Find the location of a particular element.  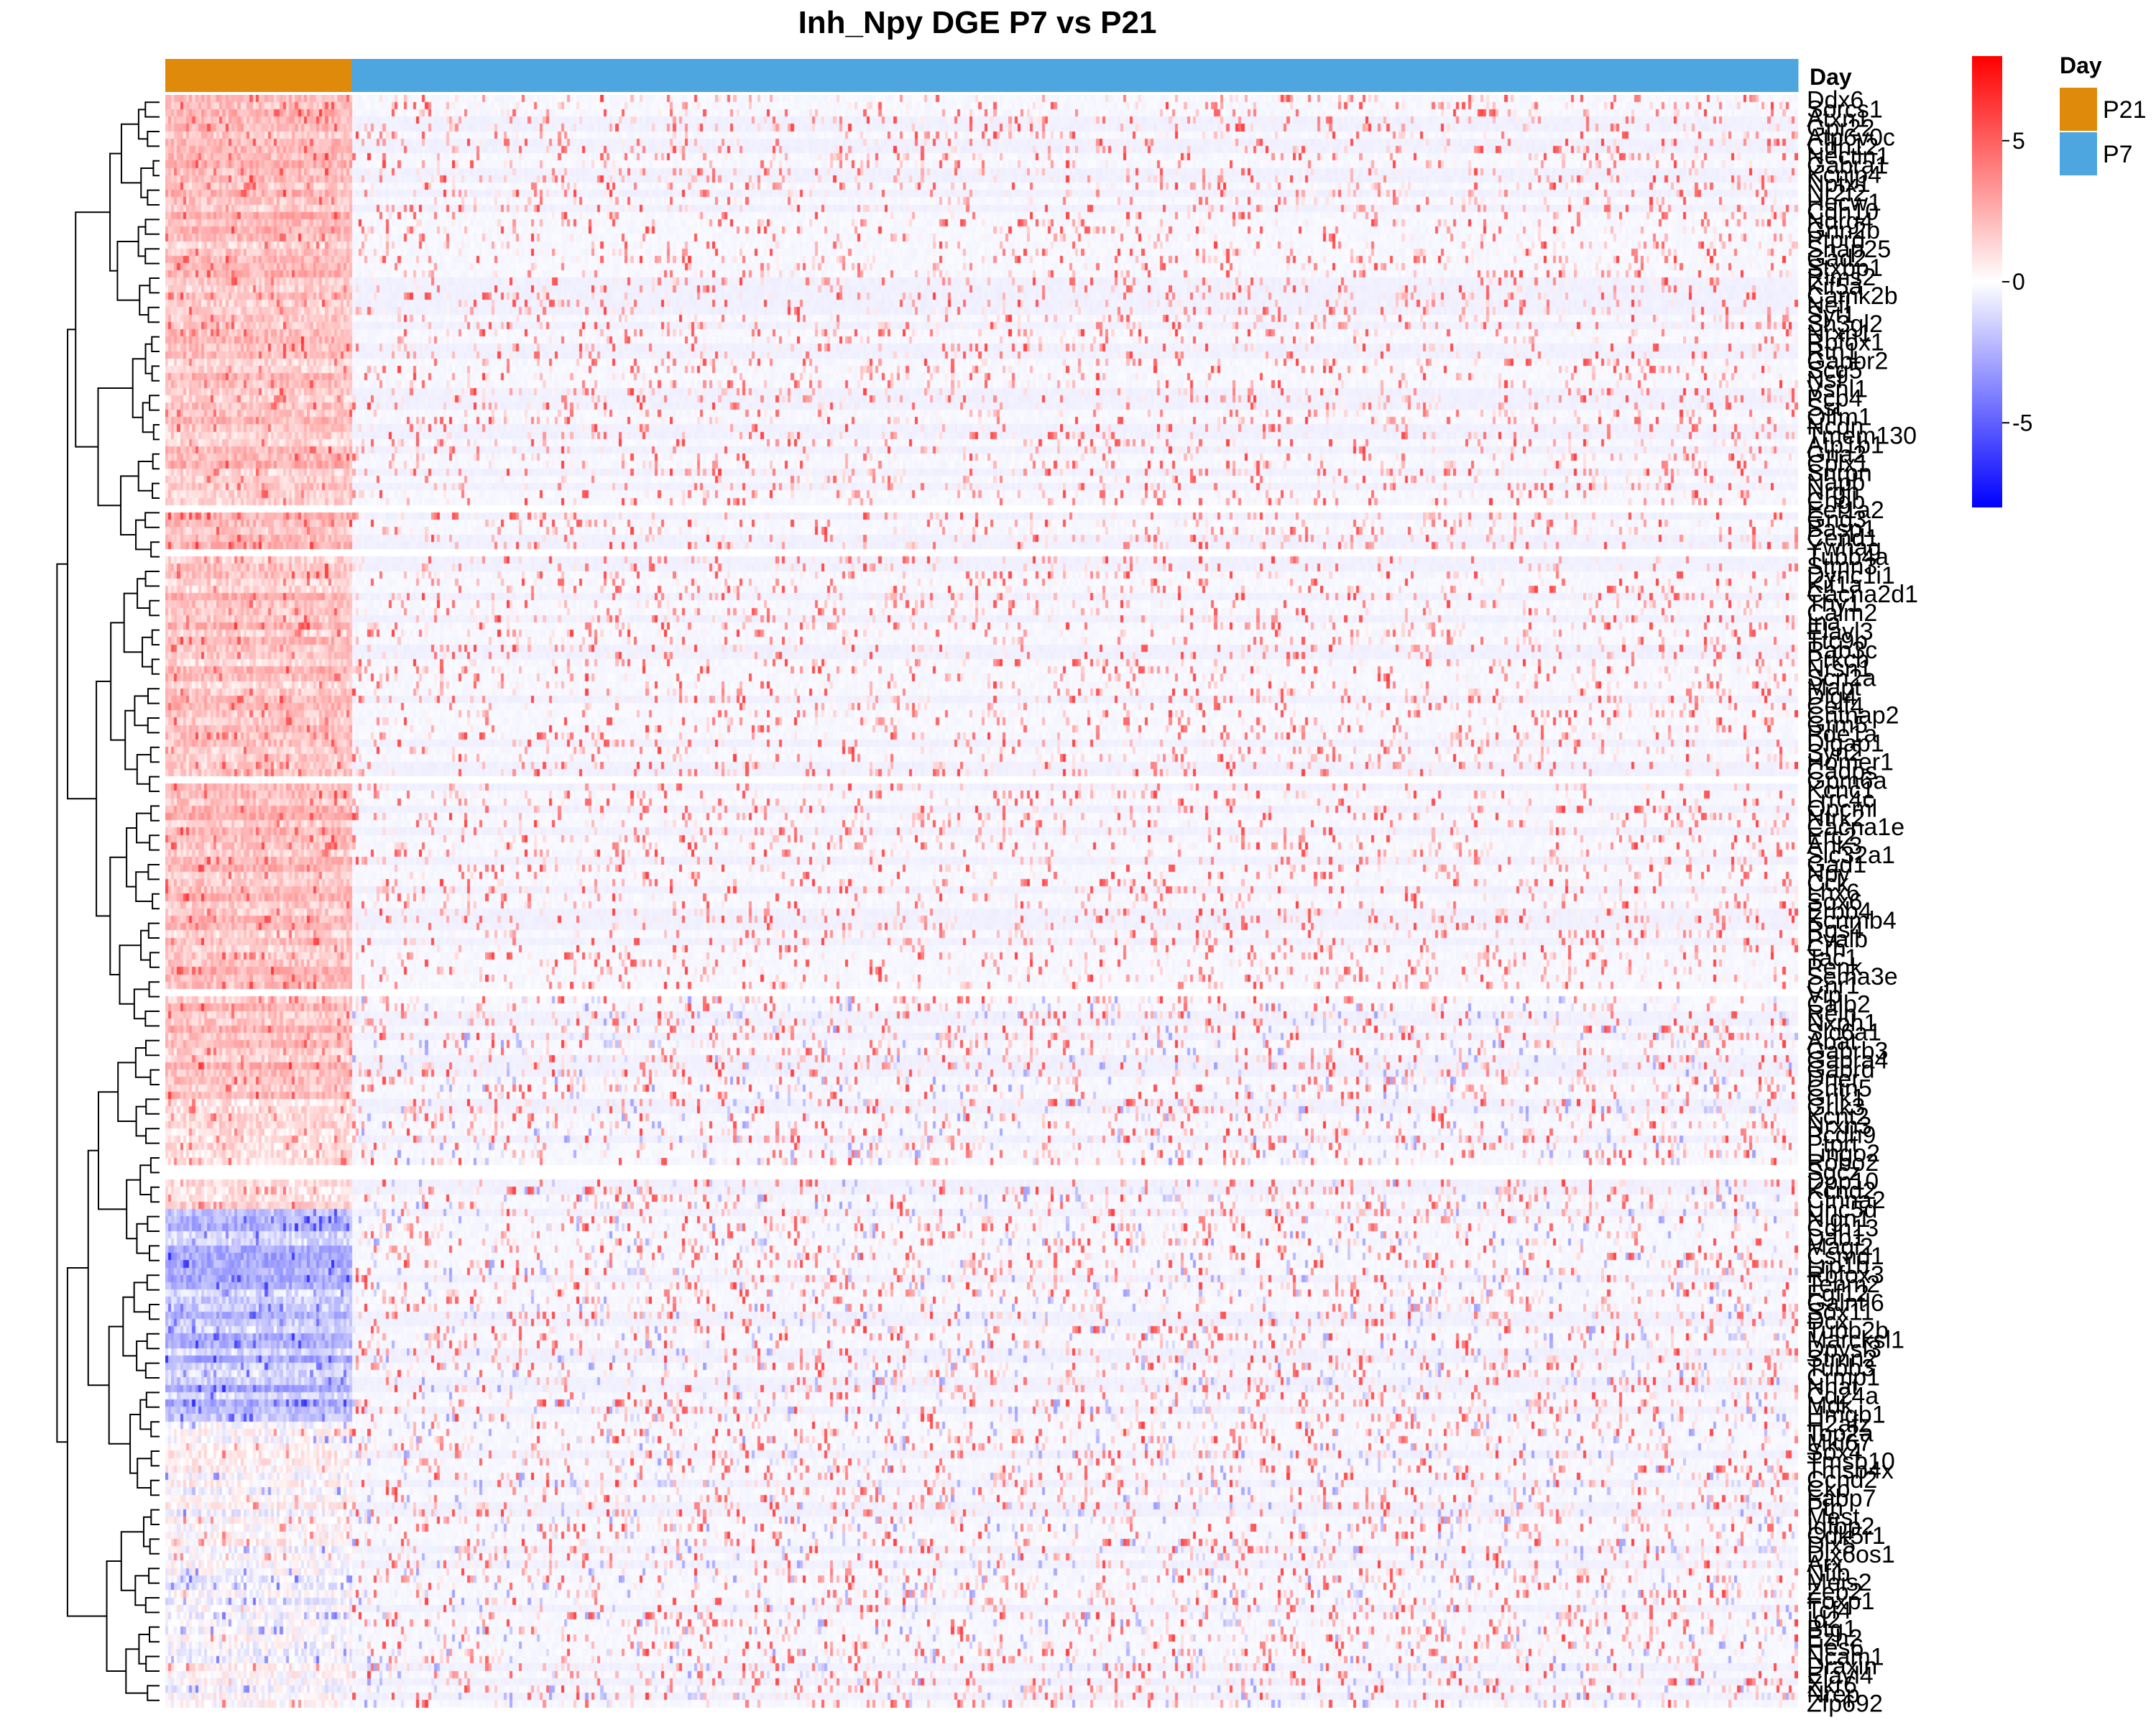

row-label: Dlx6os1 is located at coordinates (1851, 1554).